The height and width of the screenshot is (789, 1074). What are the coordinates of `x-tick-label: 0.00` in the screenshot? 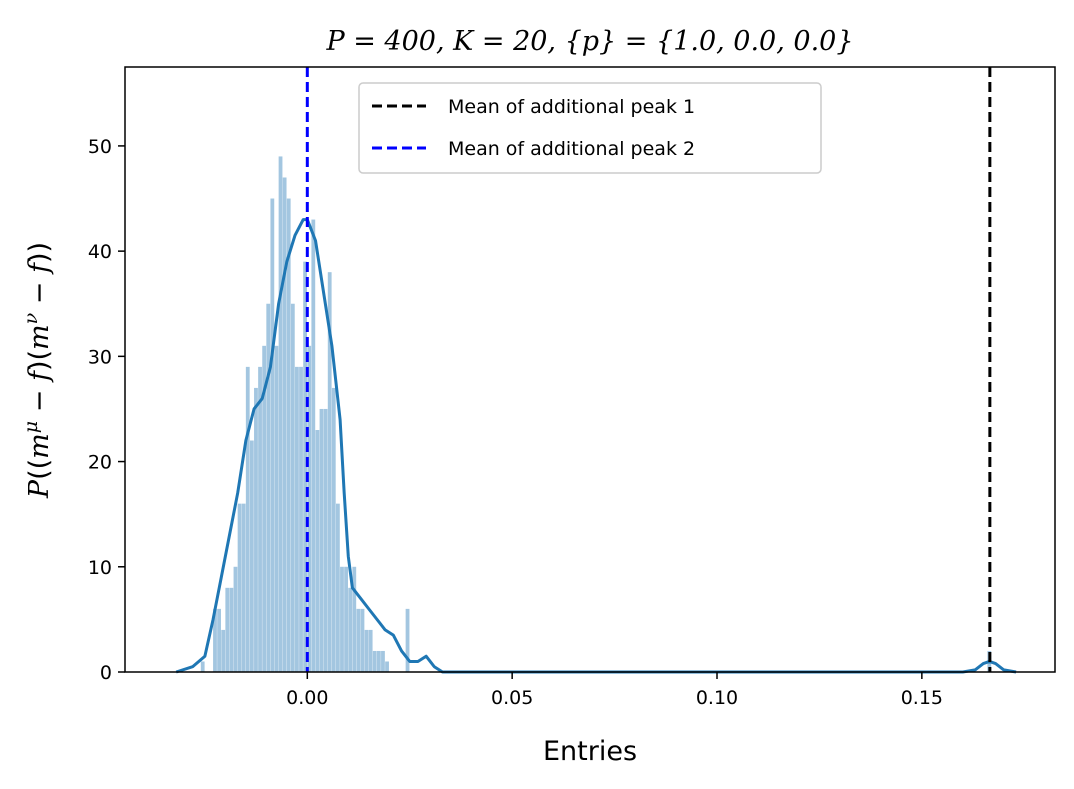 It's located at (307, 698).